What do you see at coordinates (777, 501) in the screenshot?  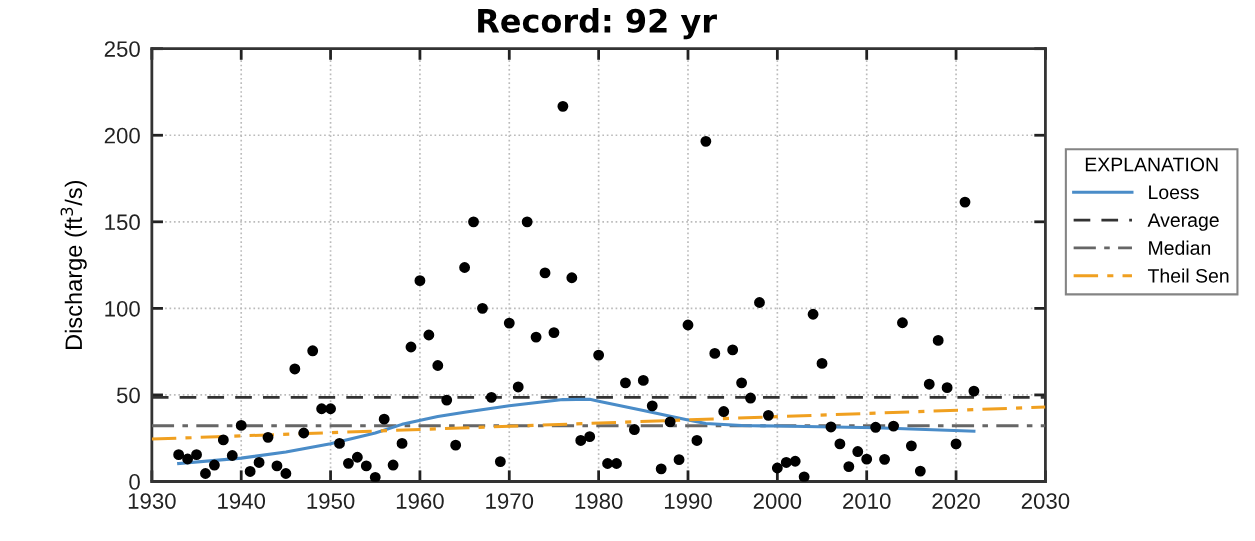 I see `x-tick-label: 2000` at bounding box center [777, 501].